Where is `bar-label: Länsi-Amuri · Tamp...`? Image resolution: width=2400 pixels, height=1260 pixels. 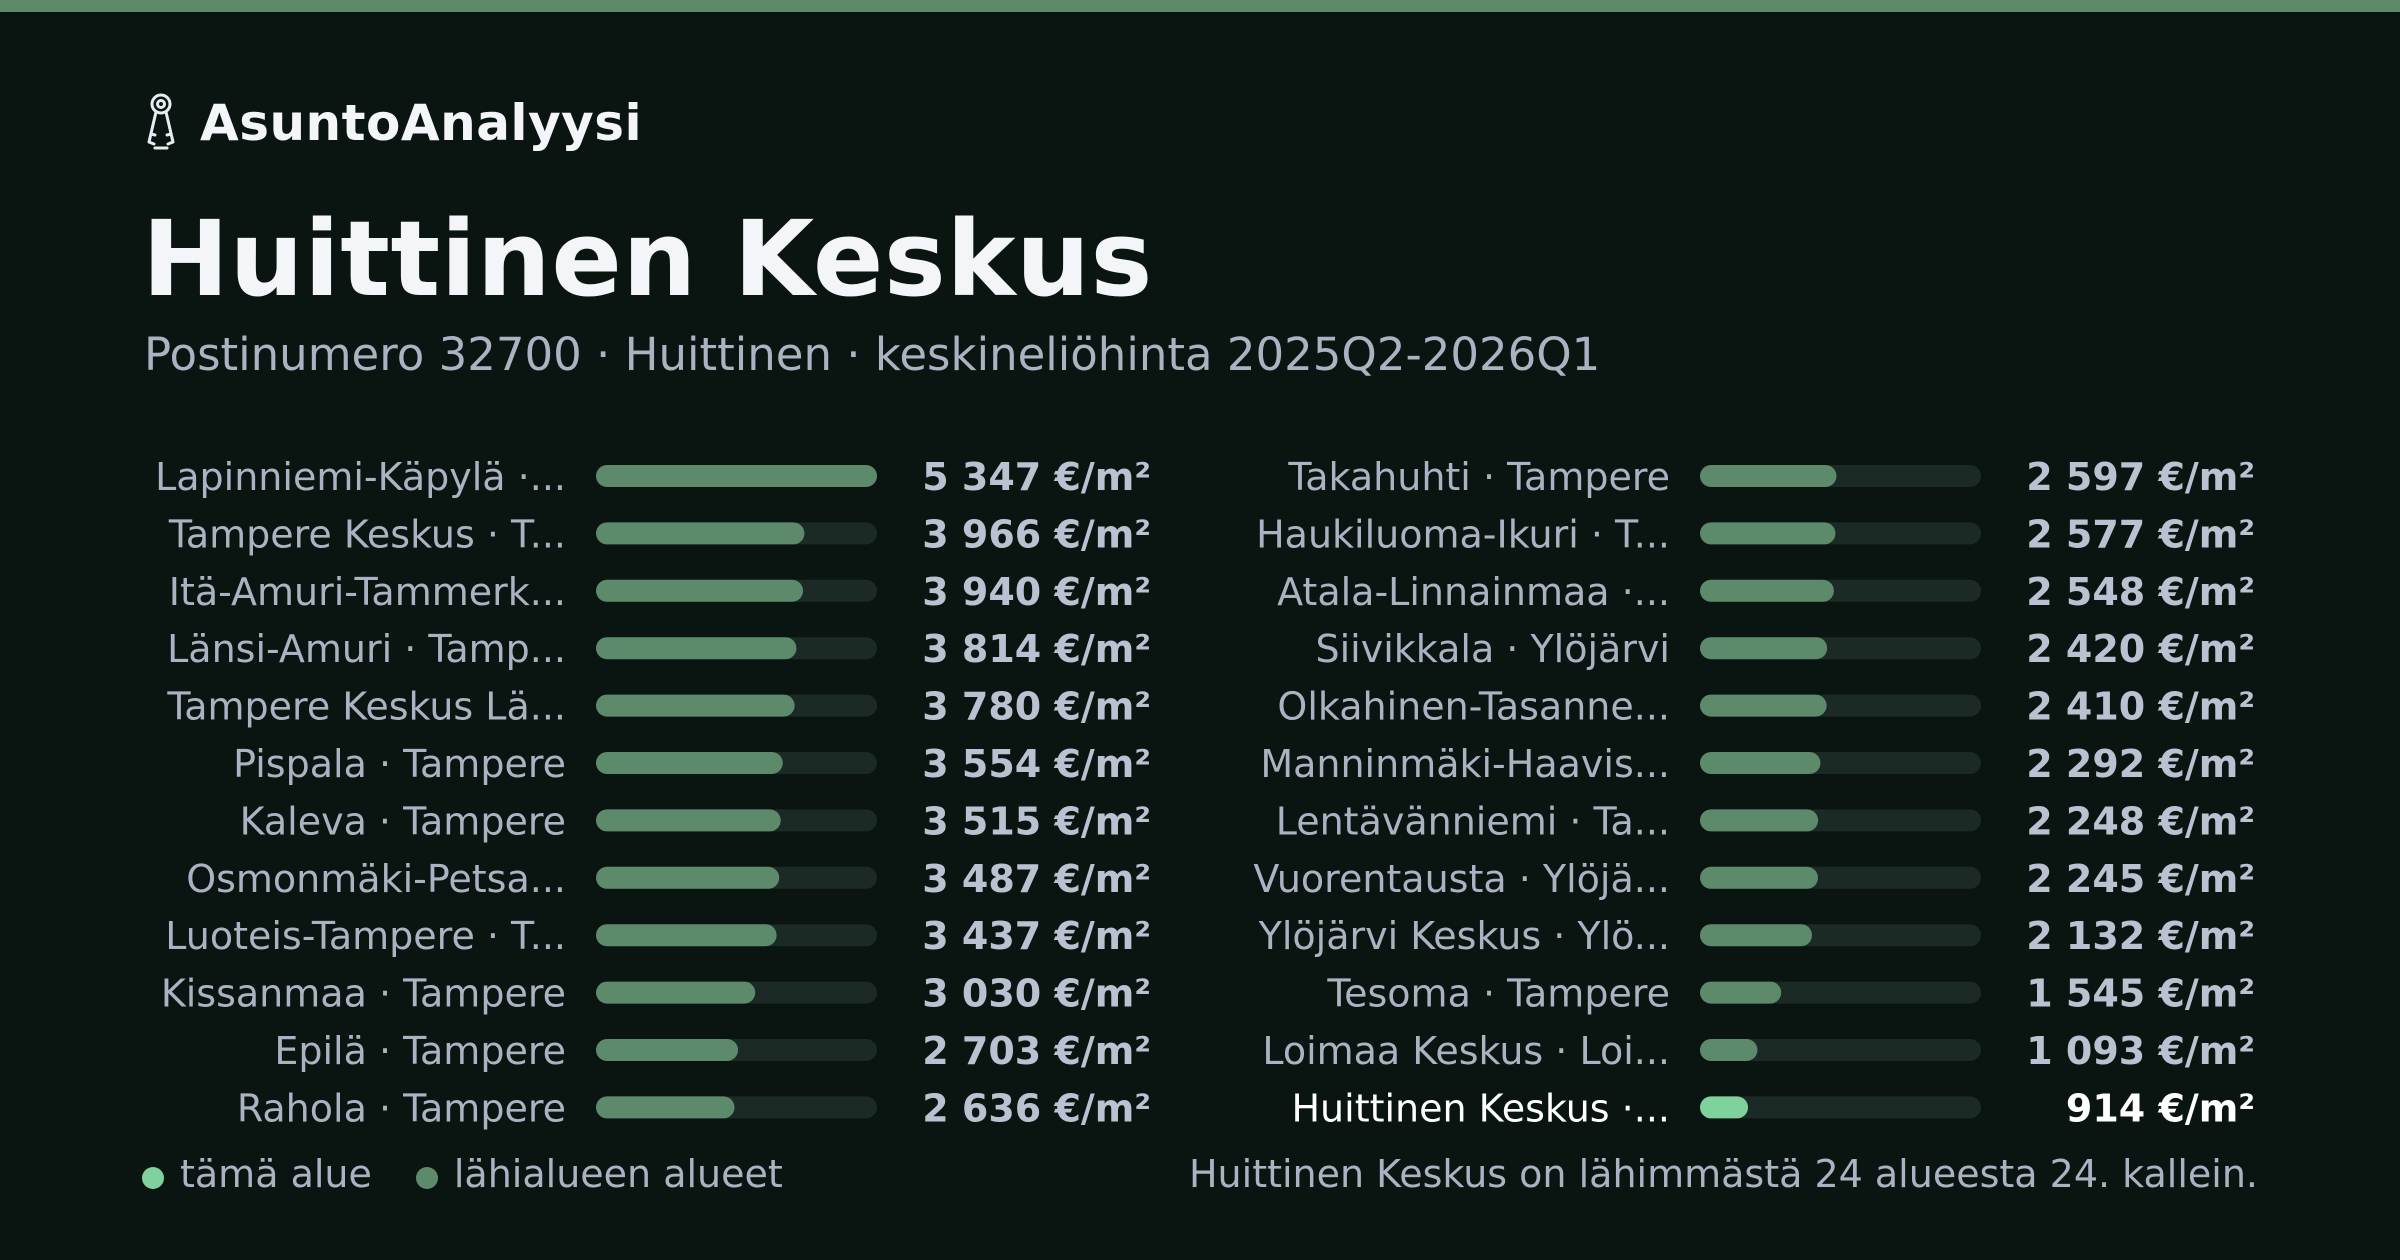 bar-label: Länsi-Amuri · Tamp... is located at coordinates (366, 649).